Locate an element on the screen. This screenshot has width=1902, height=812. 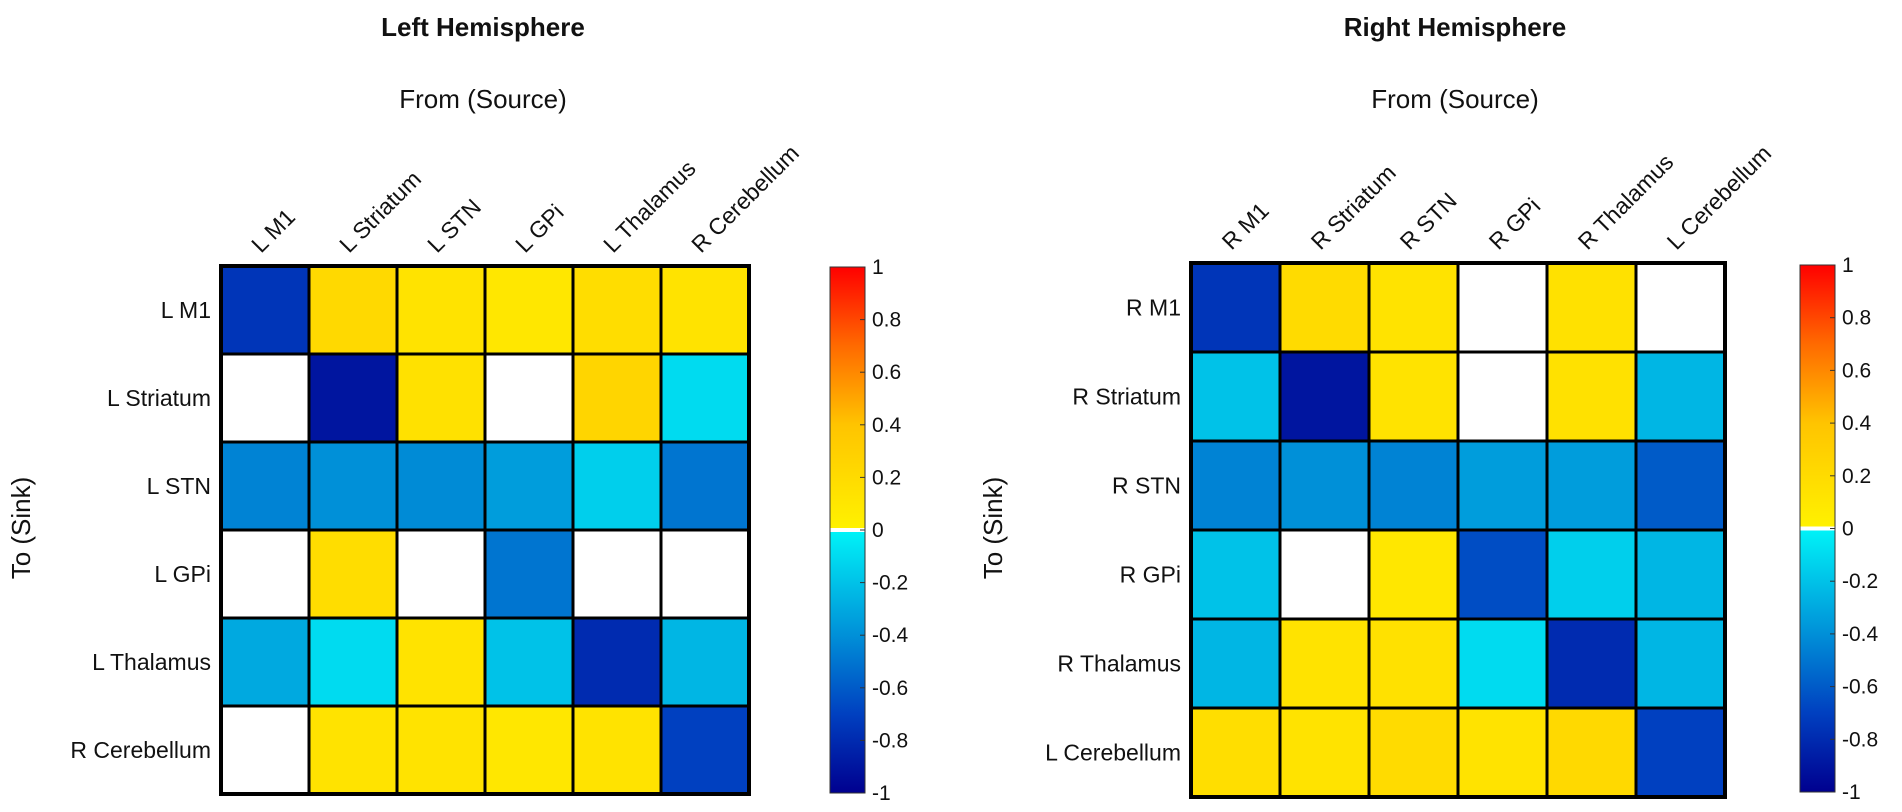
colorbar-tick-label: -1 is located at coordinates (1851, 792).